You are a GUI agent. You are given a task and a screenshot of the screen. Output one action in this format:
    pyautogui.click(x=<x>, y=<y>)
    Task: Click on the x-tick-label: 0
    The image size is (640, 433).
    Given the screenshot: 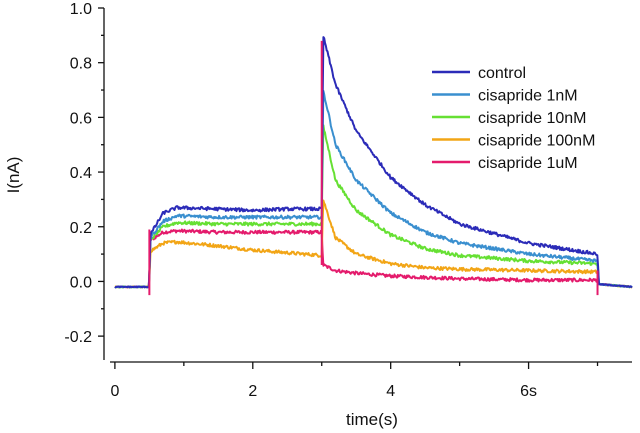 What is the action you would take?
    pyautogui.click(x=114, y=391)
    